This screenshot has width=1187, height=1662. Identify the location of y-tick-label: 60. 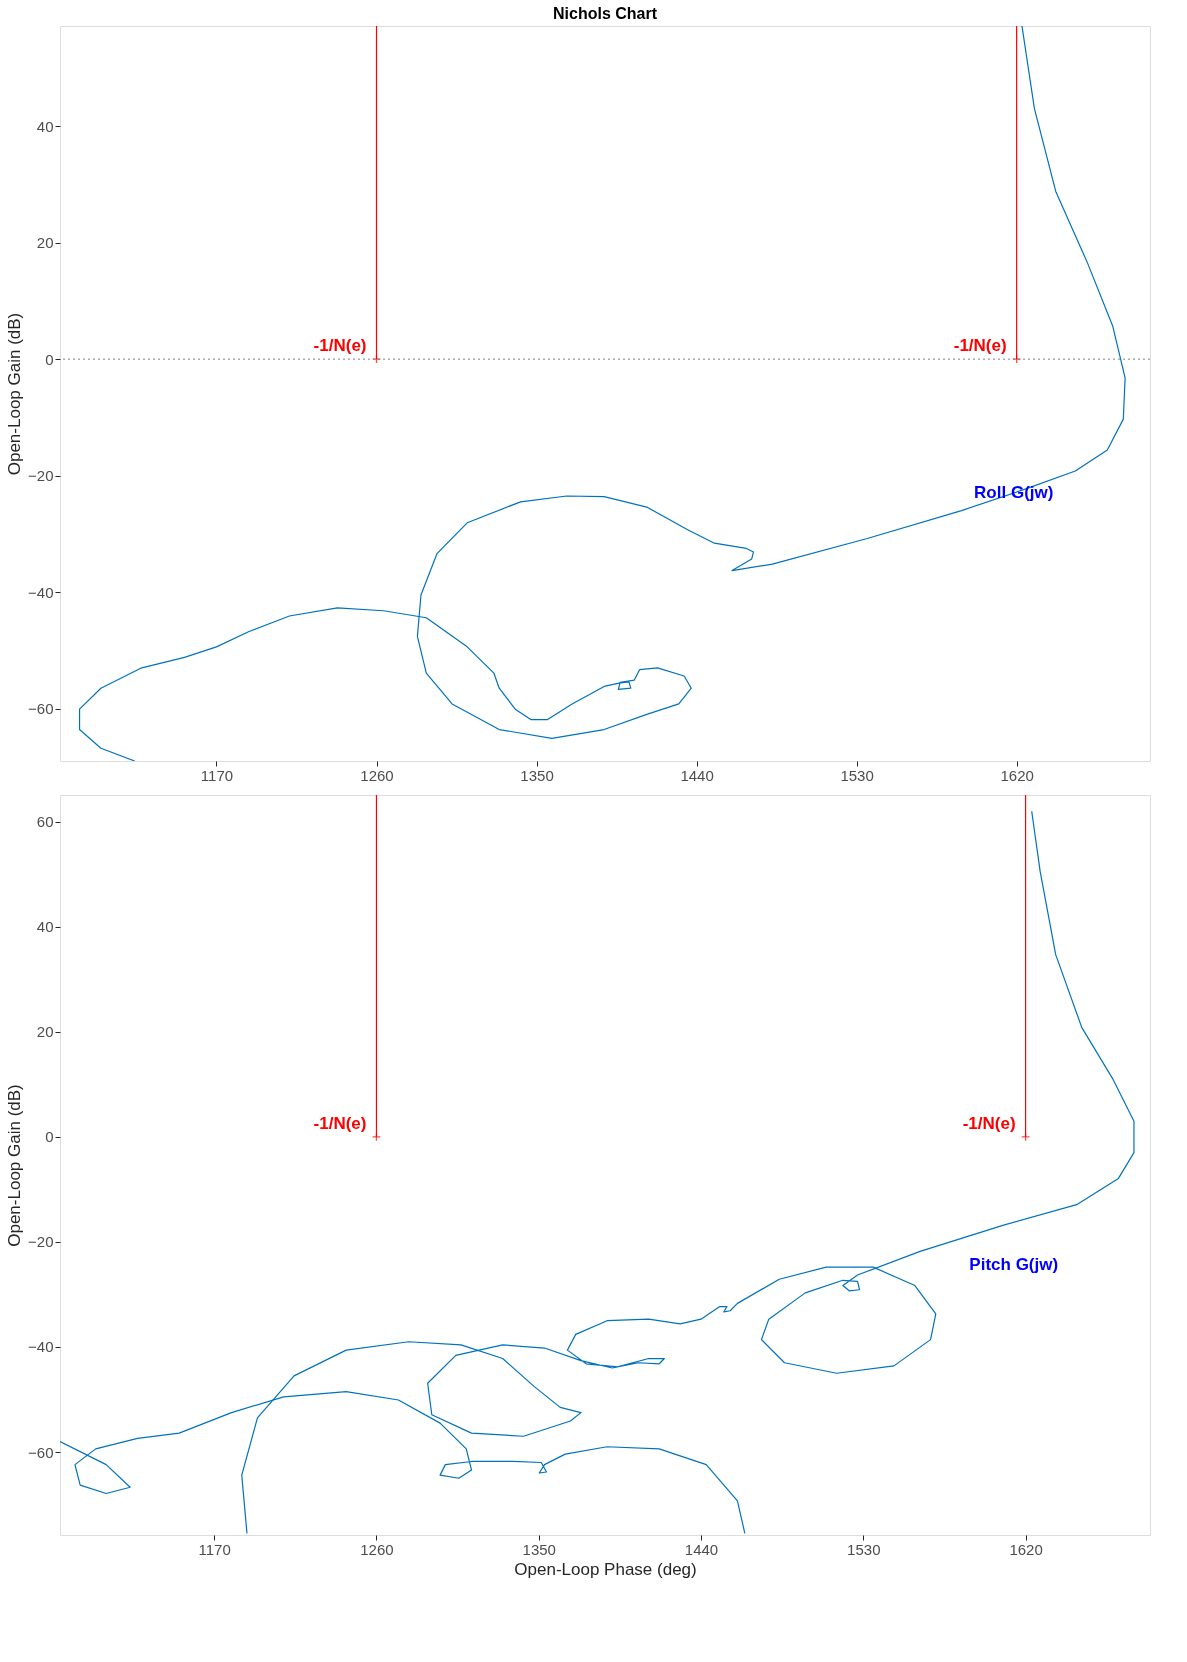
(45, 822).